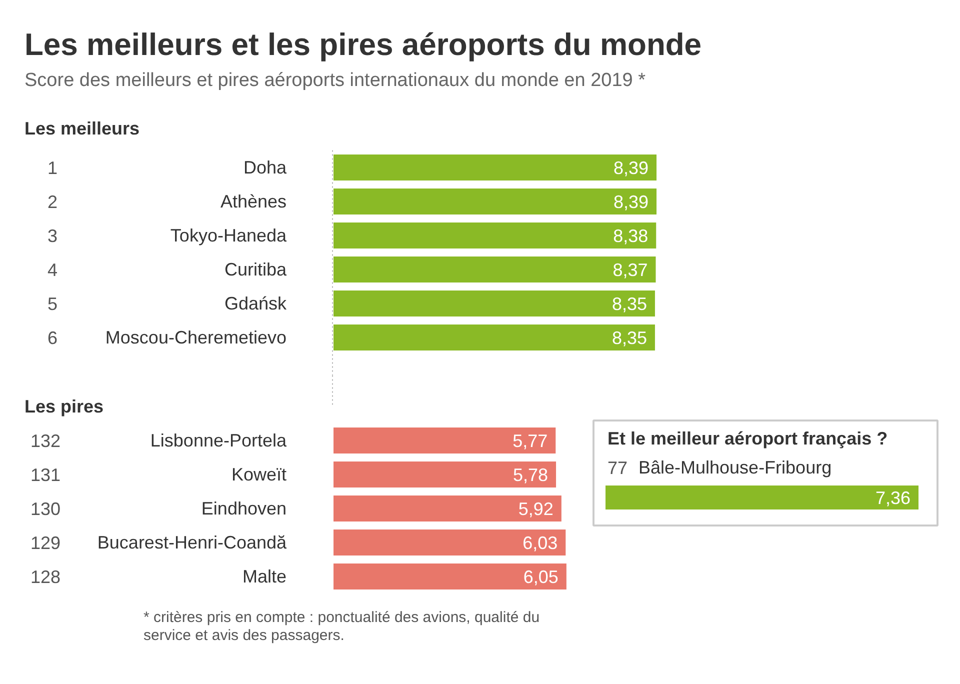 The height and width of the screenshot is (684, 960). What do you see at coordinates (219, 440) in the screenshot?
I see `y-tick-label: Lisbonne-Portela` at bounding box center [219, 440].